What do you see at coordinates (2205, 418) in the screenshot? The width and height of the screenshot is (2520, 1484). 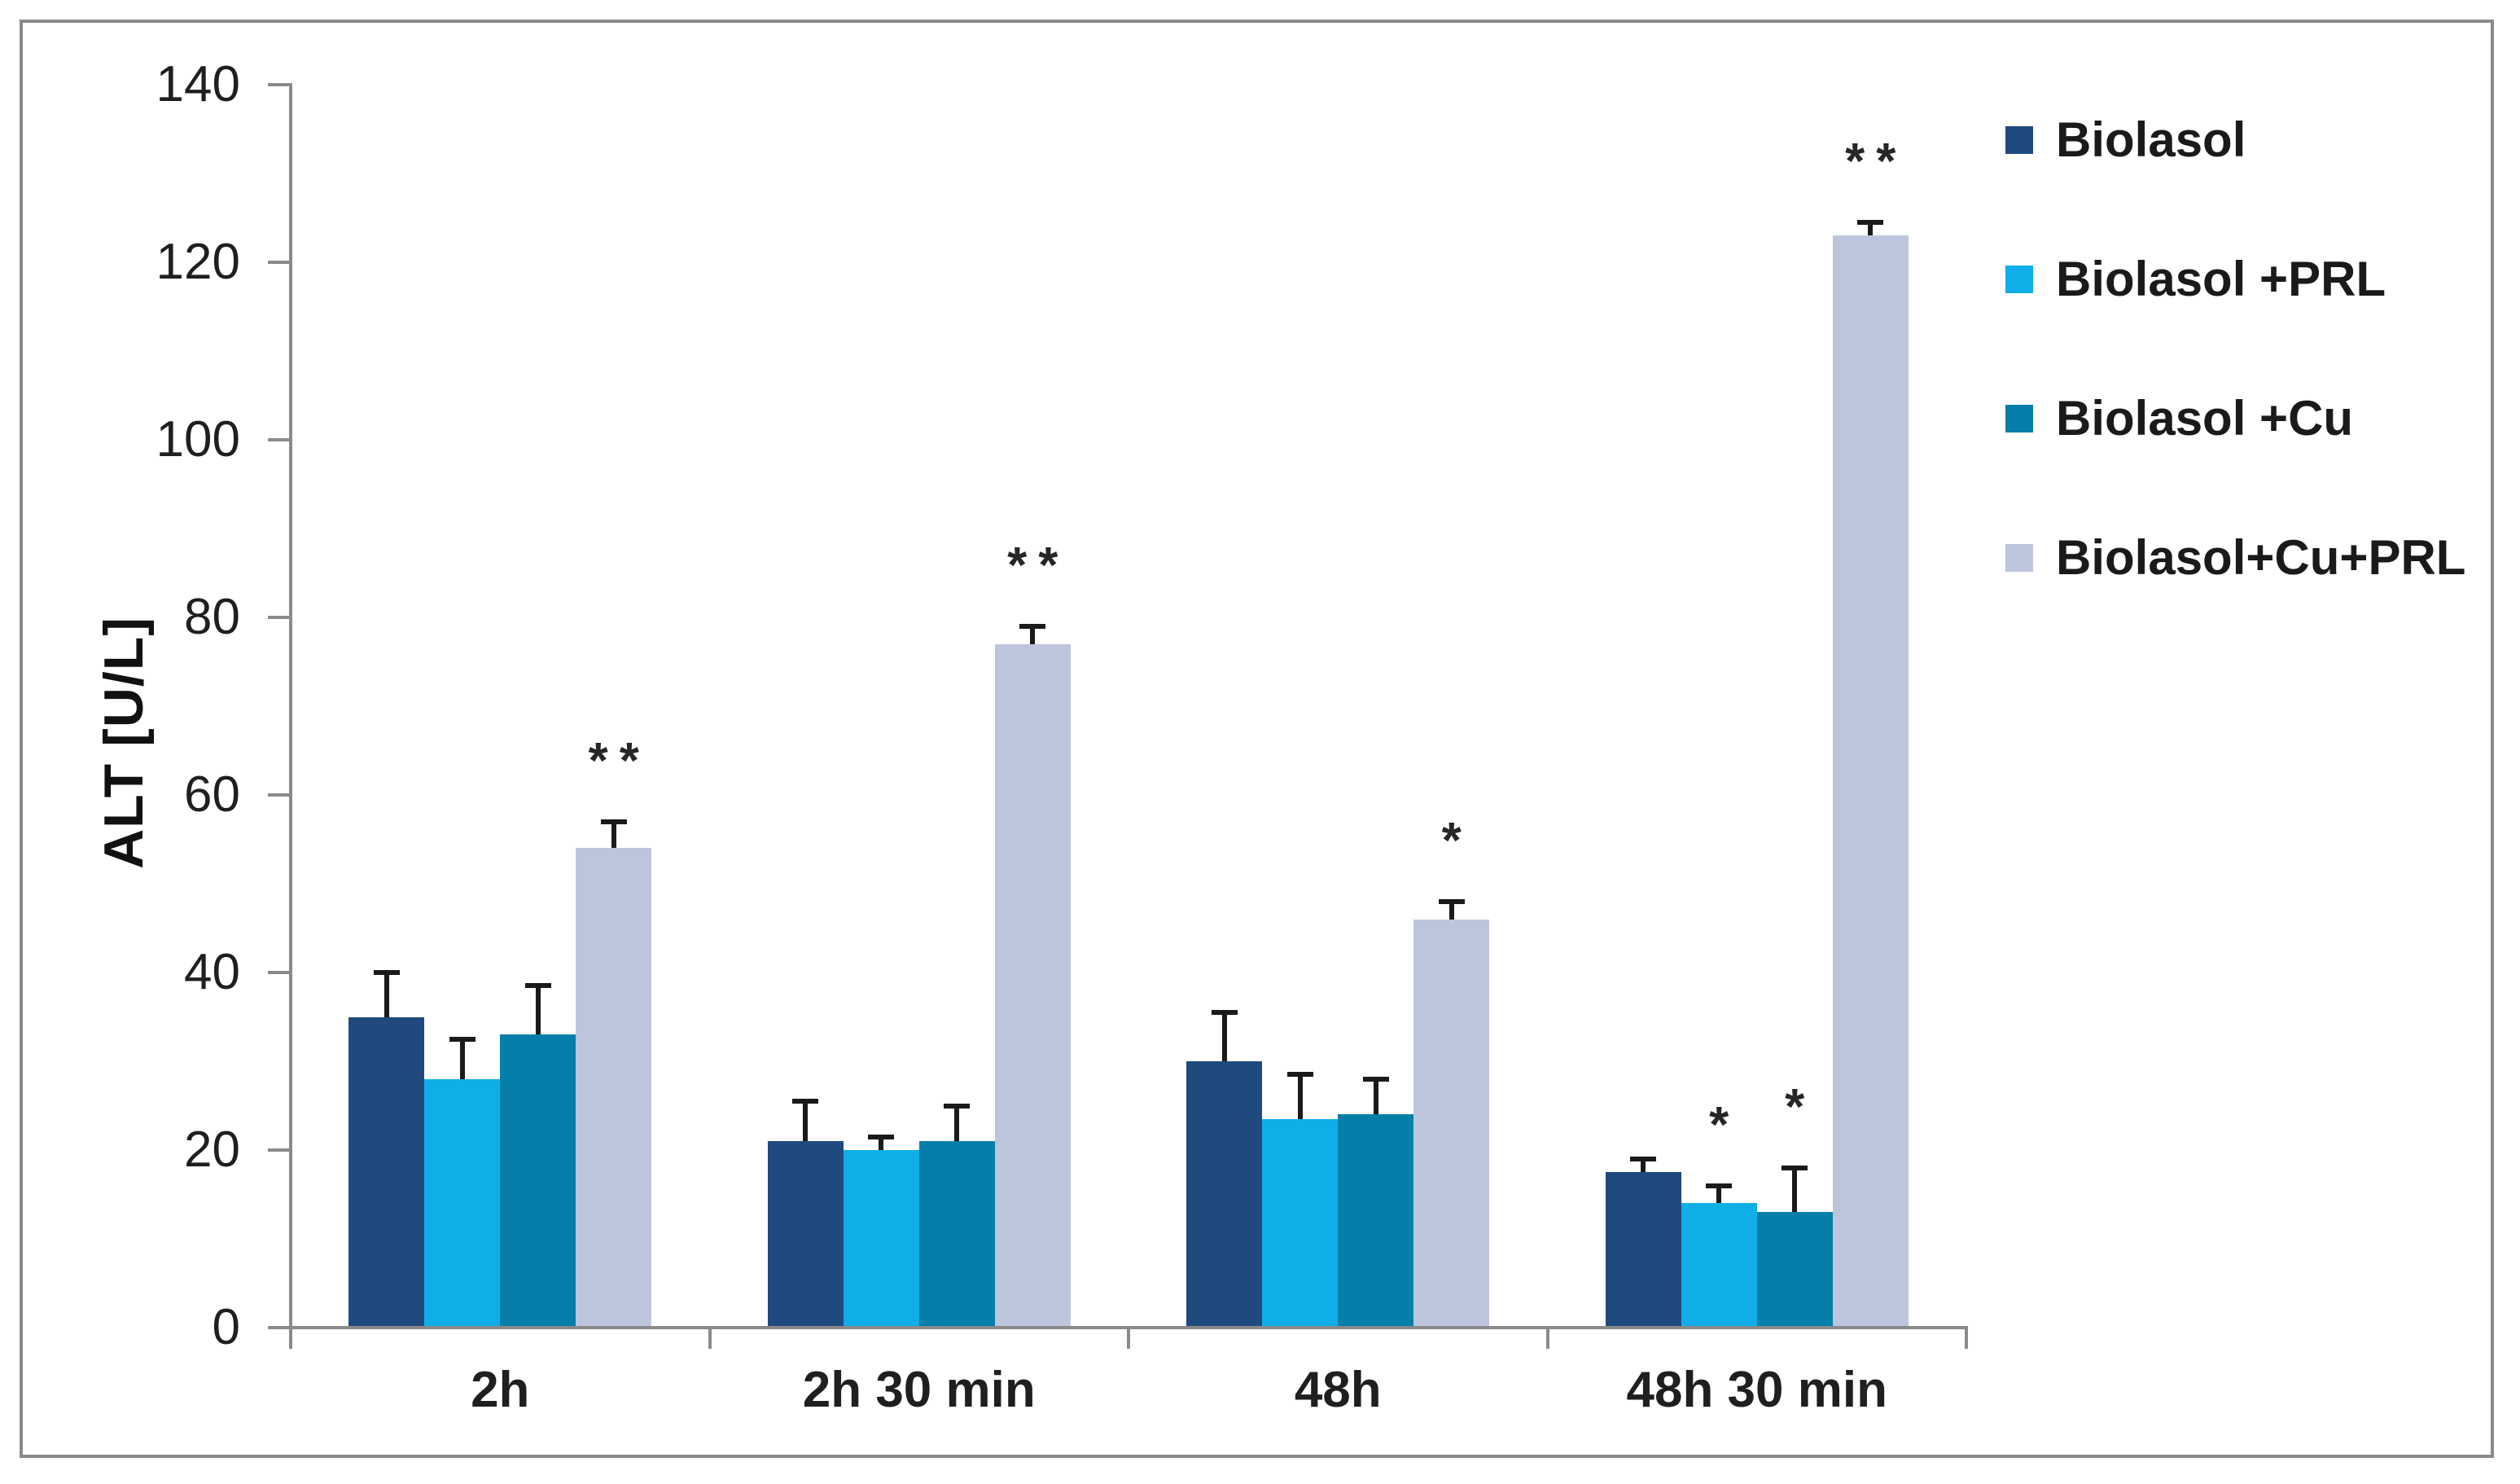 I see `legend-label: Biolasol +Cu` at bounding box center [2205, 418].